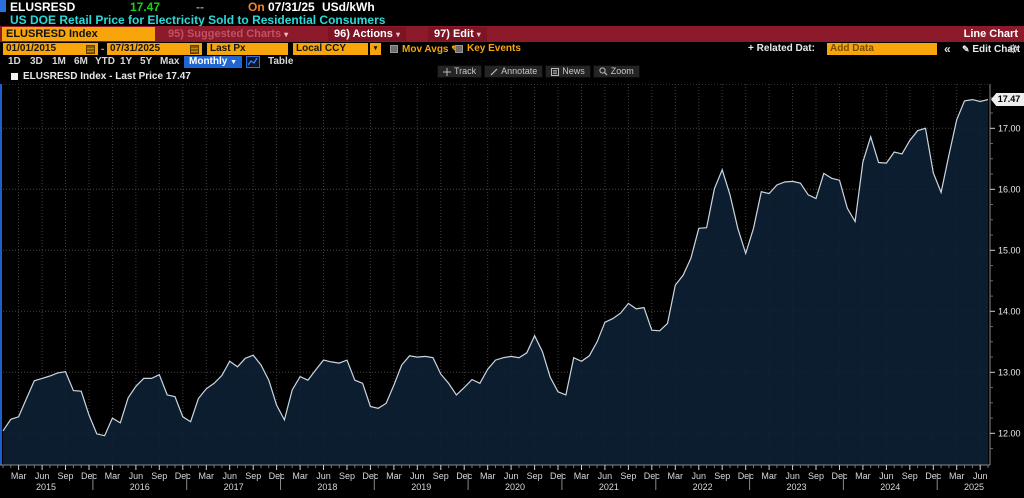 The image size is (1024, 498). I want to click on svg-text: 2019, so click(421, 487).